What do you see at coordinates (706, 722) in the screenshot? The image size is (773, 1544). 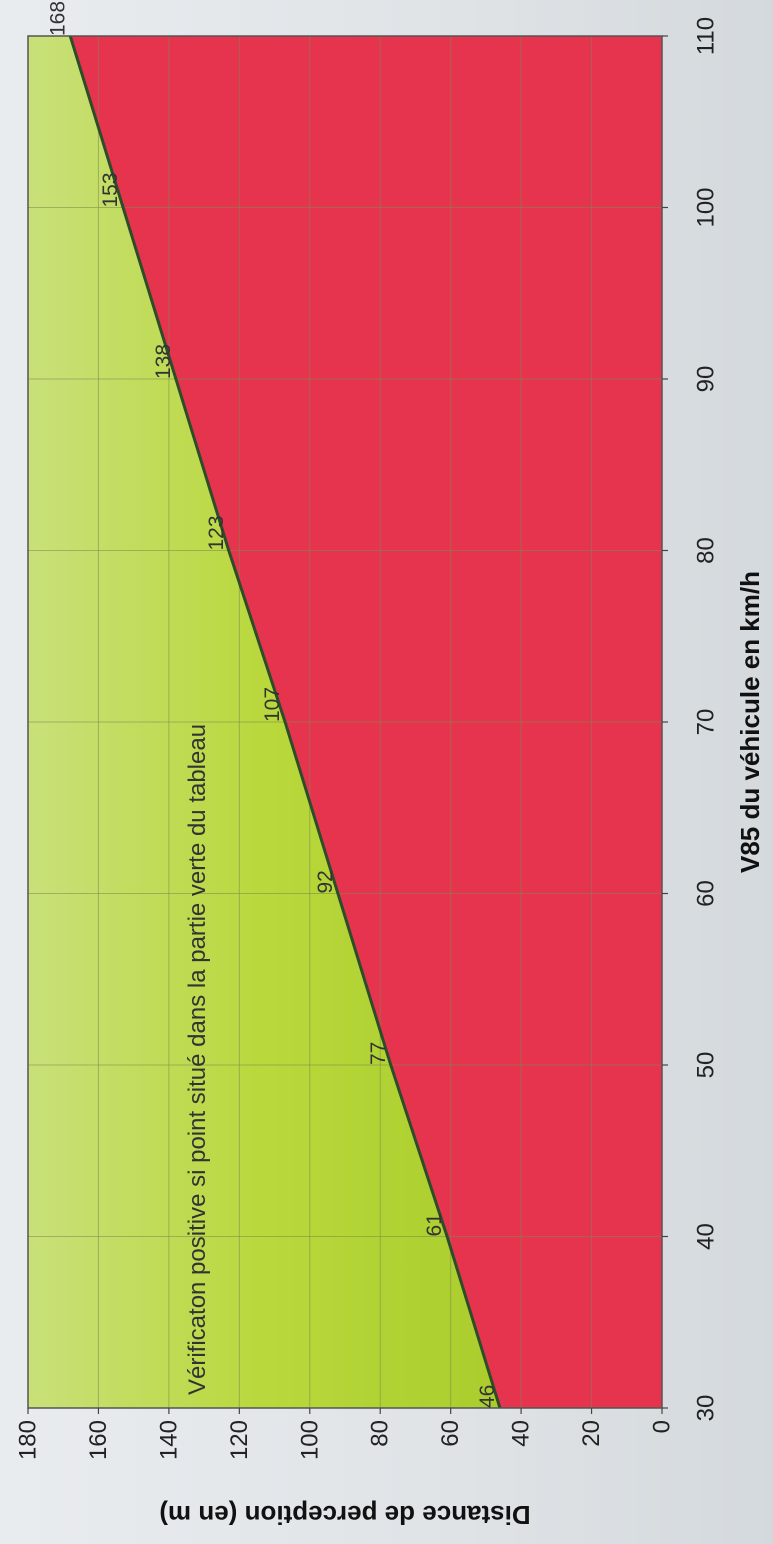 I see `x-tick-label: 70` at bounding box center [706, 722].